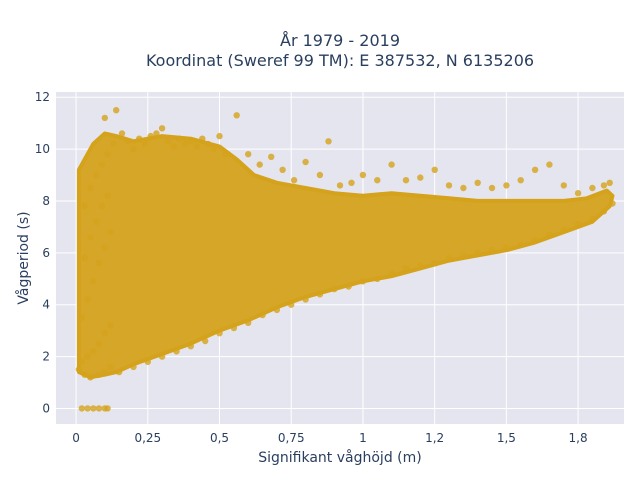  I want to click on y-axis-title: Vågperiod (s), so click(23, 257).